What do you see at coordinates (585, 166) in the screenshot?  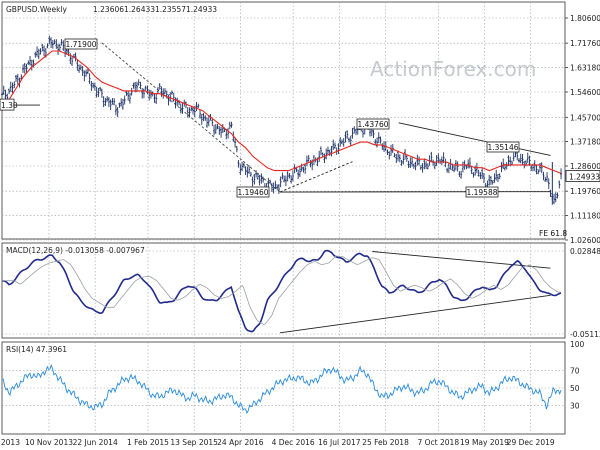 I see `price-tick-label: 1.28600` at bounding box center [585, 166].